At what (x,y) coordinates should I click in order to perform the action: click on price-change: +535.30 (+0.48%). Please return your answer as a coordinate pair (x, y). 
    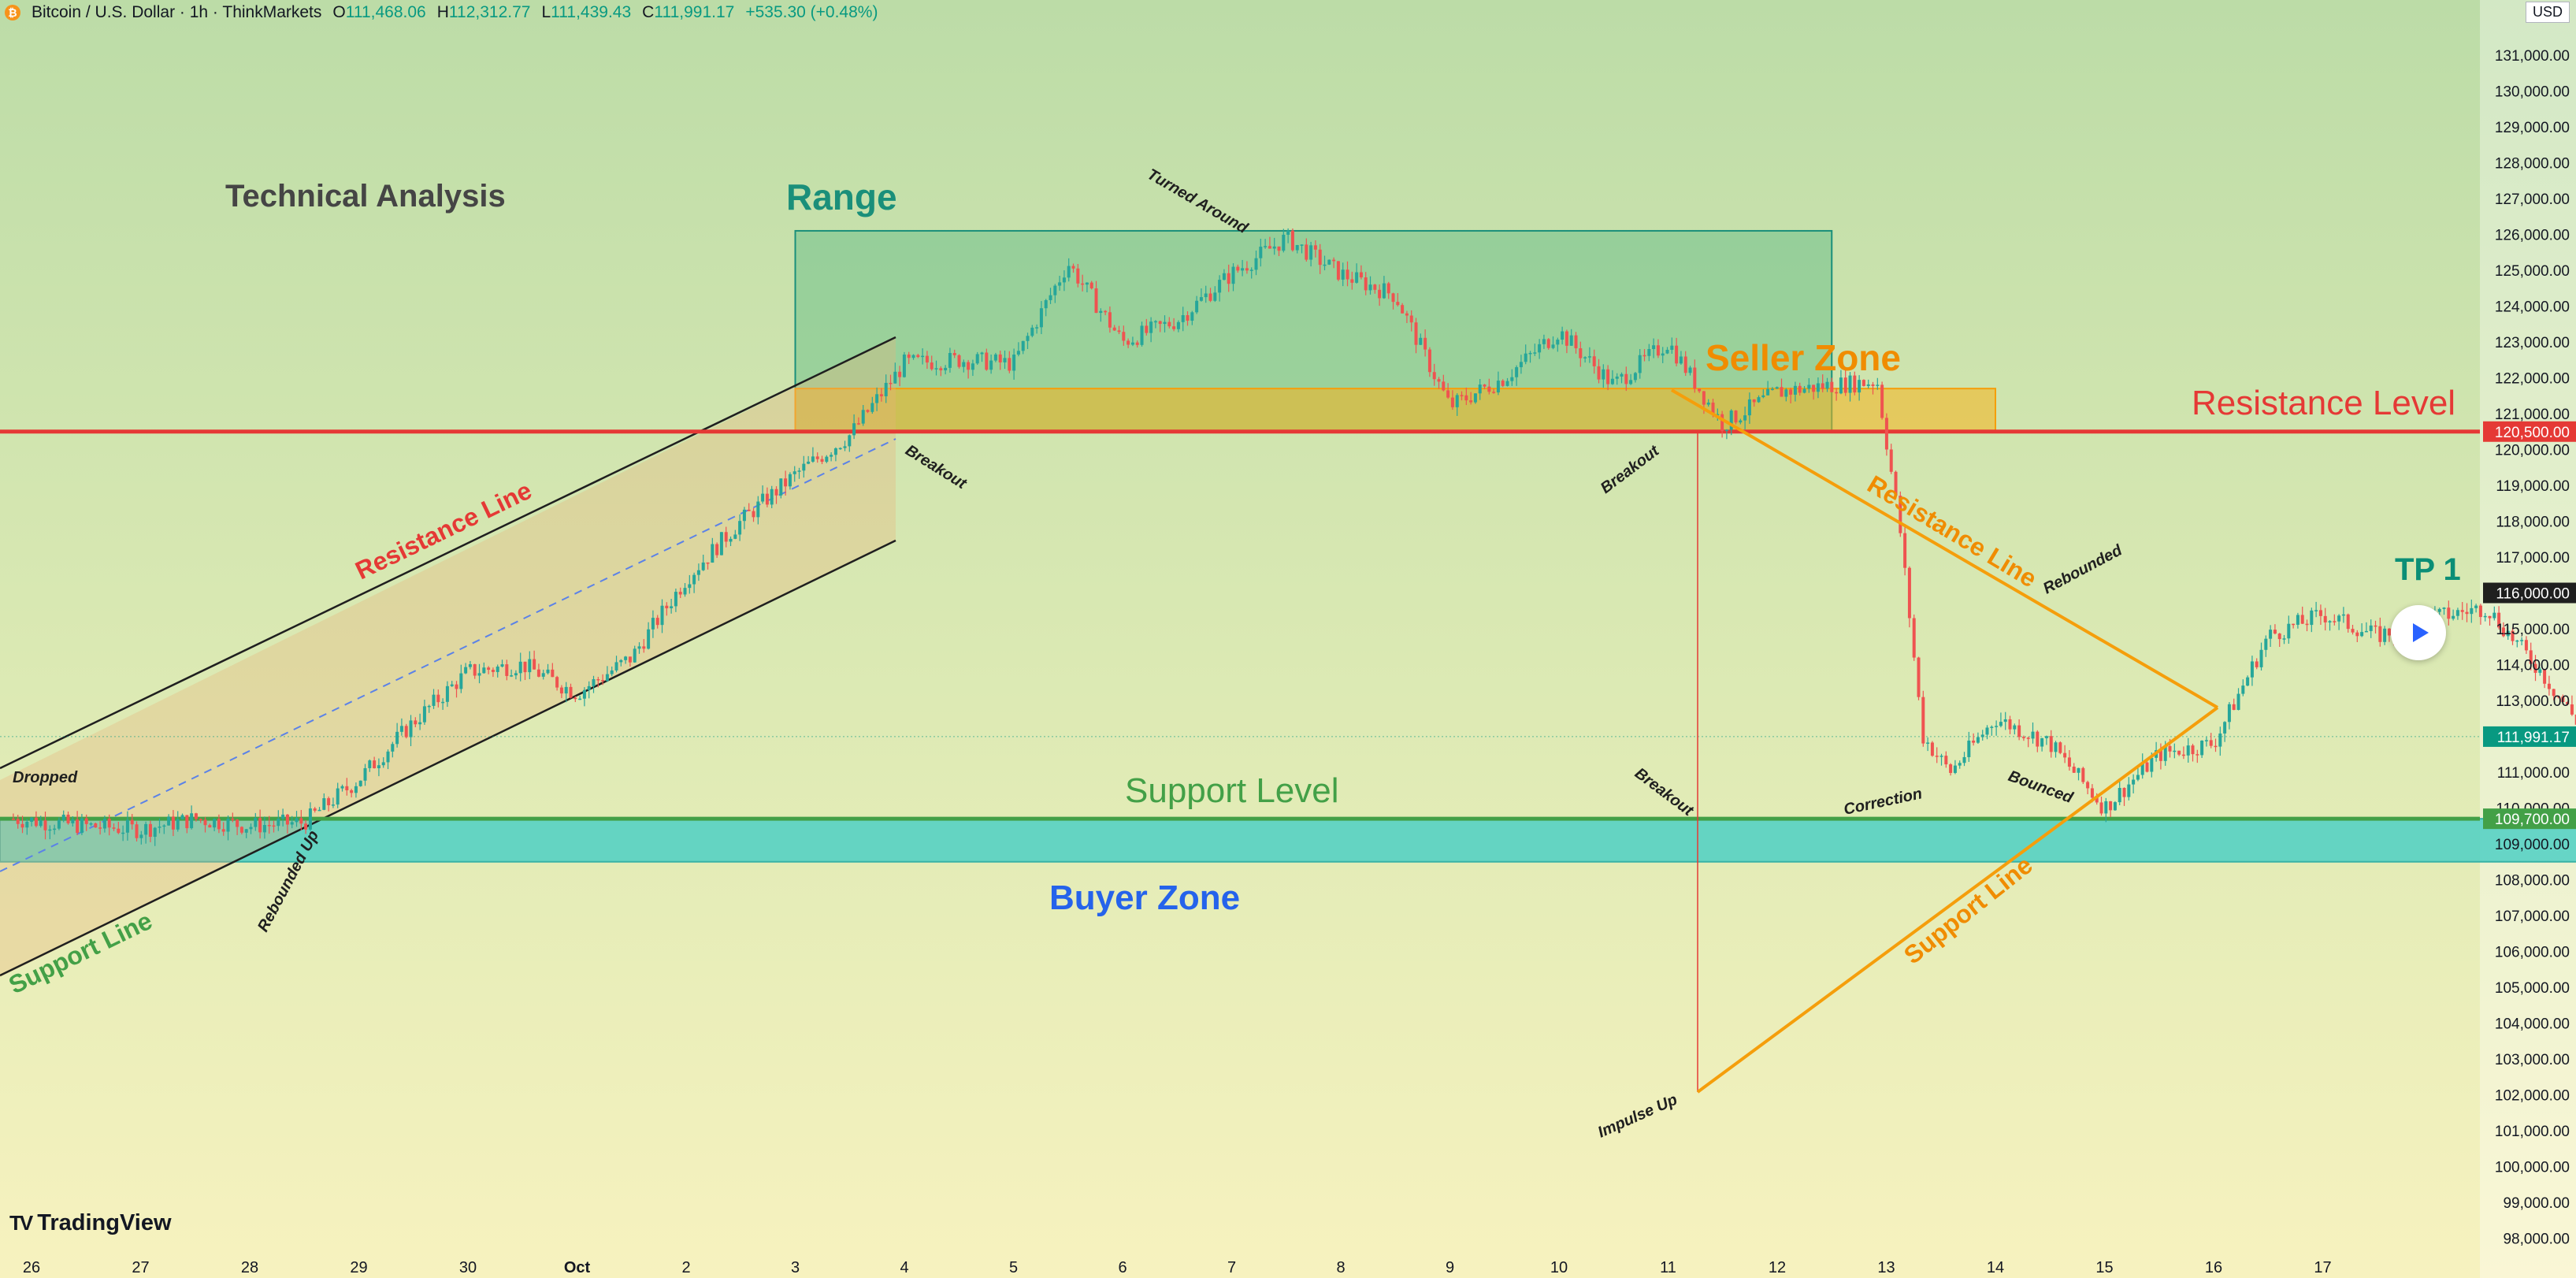
    Looking at the image, I should click on (811, 12).